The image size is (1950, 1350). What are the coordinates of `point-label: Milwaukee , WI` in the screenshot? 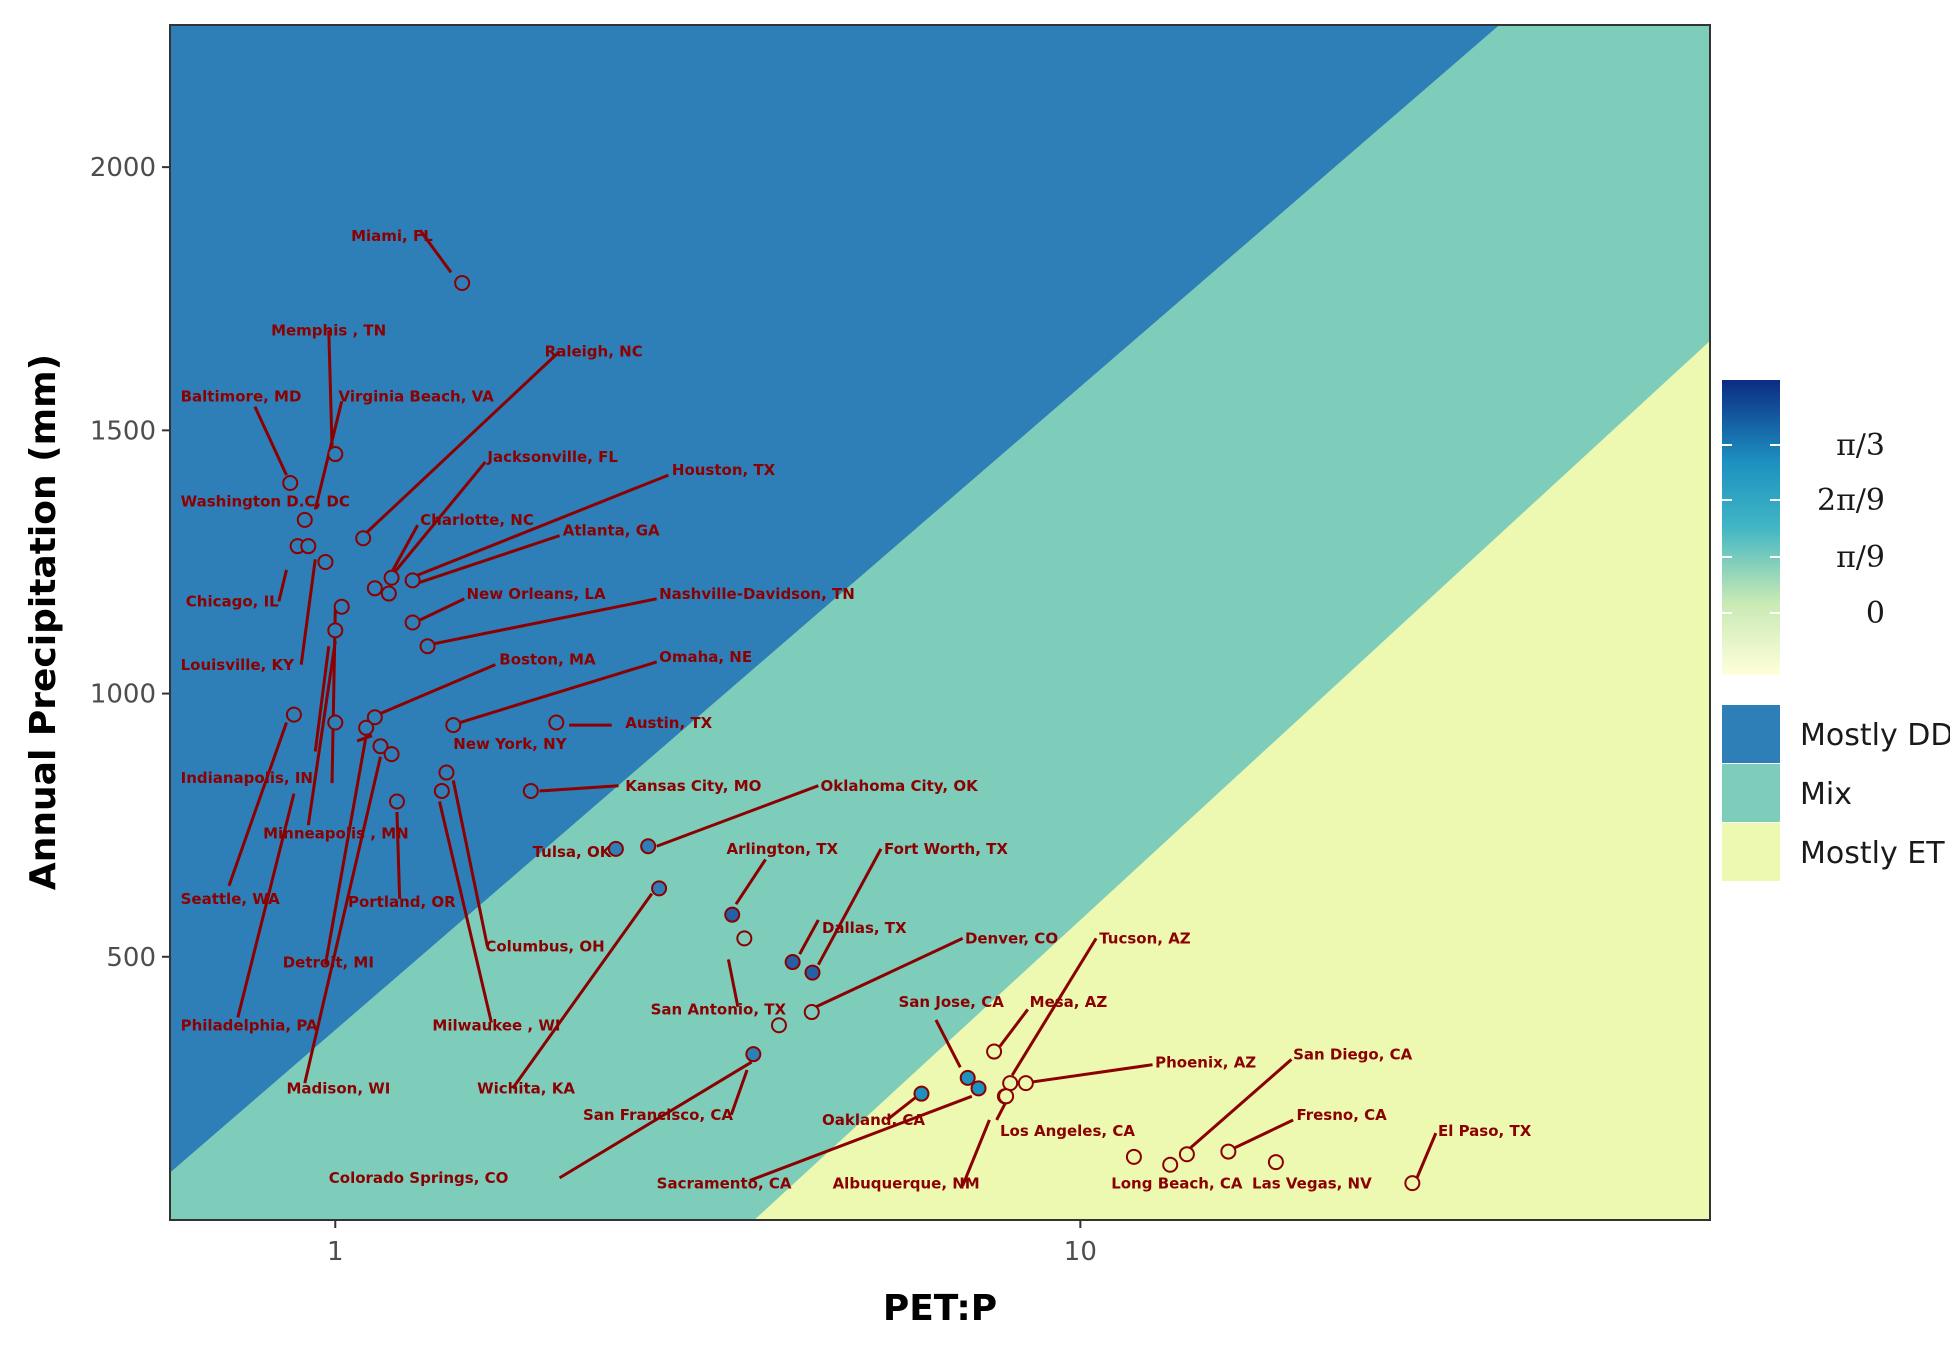 It's located at (496, 1025).